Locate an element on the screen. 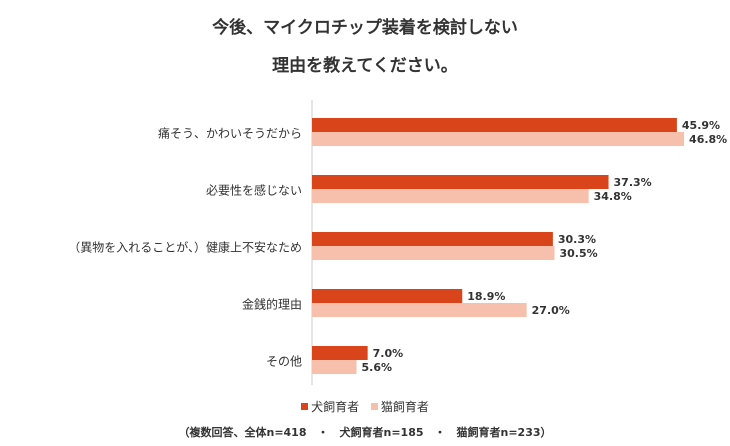  category-label: 金銭的理由 is located at coordinates (272, 304).